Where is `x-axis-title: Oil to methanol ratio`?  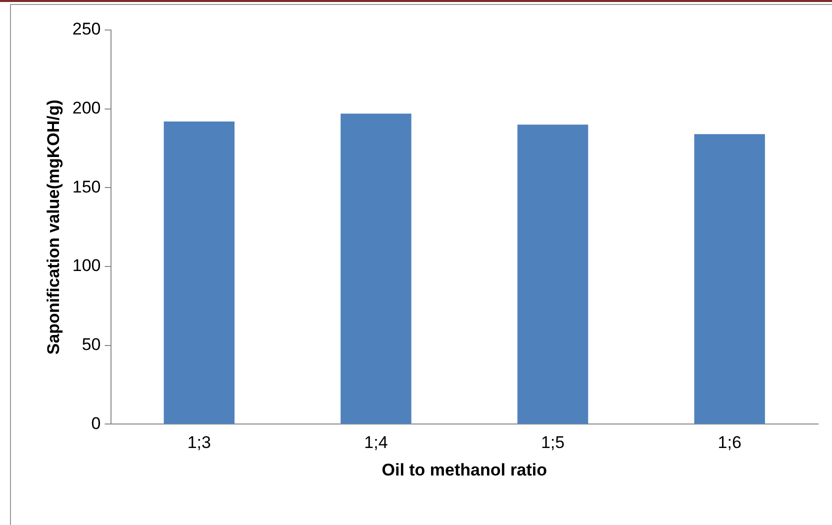
x-axis-title: Oil to methanol ratio is located at coordinates (465, 470).